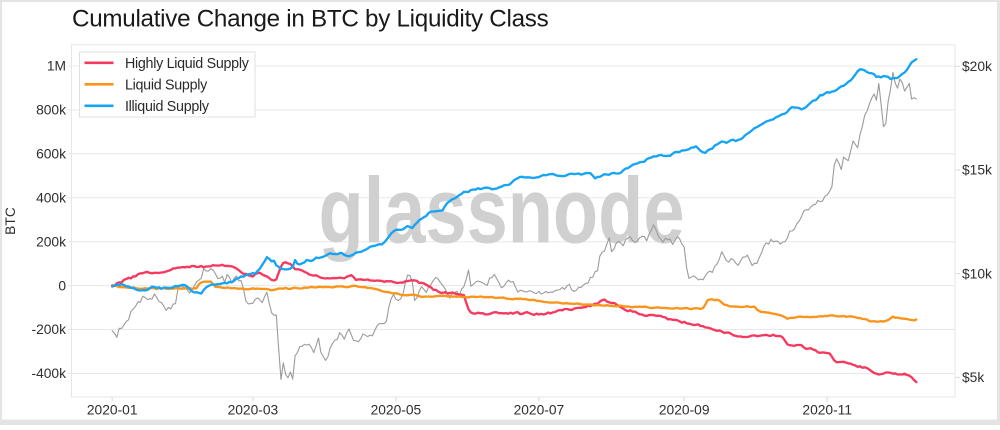 The width and height of the screenshot is (1000, 430). Describe the element at coordinates (684, 410) in the screenshot. I see `svg-text: 2020-09` at that location.